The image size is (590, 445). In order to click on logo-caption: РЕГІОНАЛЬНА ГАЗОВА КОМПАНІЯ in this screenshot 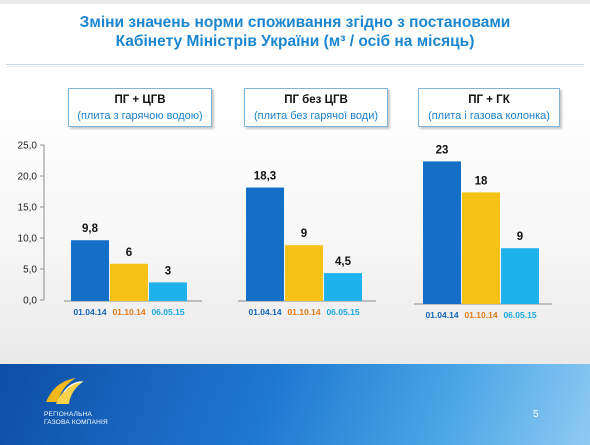, I will do `click(76, 419)`.